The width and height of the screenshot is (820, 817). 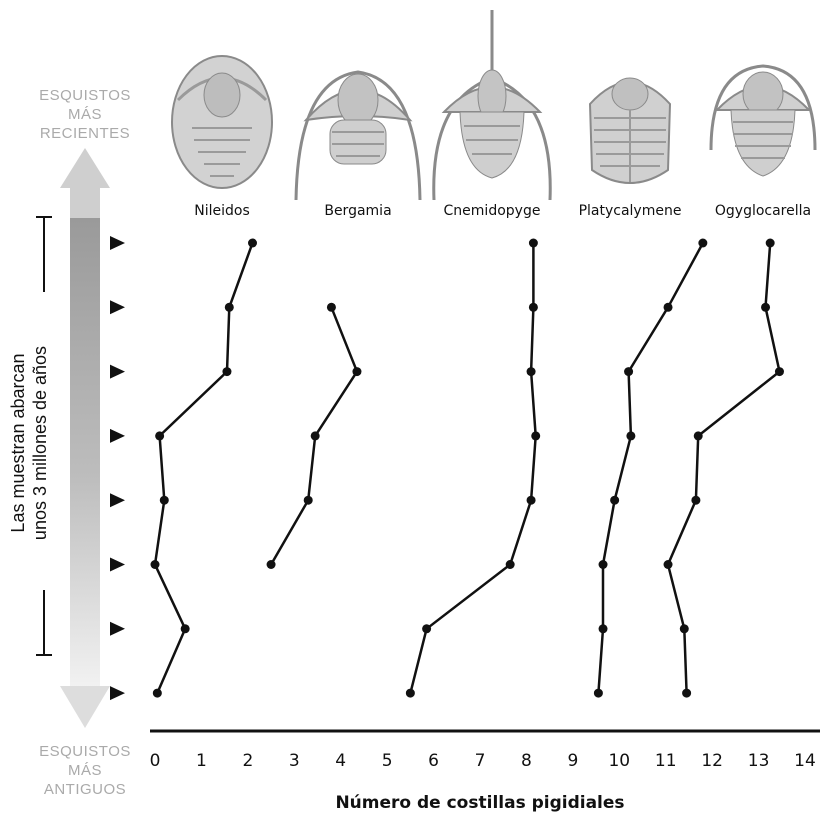 What do you see at coordinates (85, 95) in the screenshot?
I see `strata-top-line-1: ESQUISTOS` at bounding box center [85, 95].